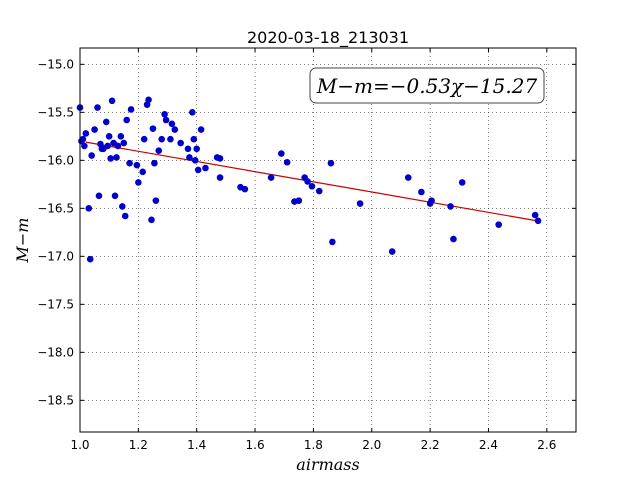 Image resolution: width=640 pixels, height=480 pixels. What do you see at coordinates (55, 208) in the screenshot?
I see `y-tick-label: −16.5` at bounding box center [55, 208].